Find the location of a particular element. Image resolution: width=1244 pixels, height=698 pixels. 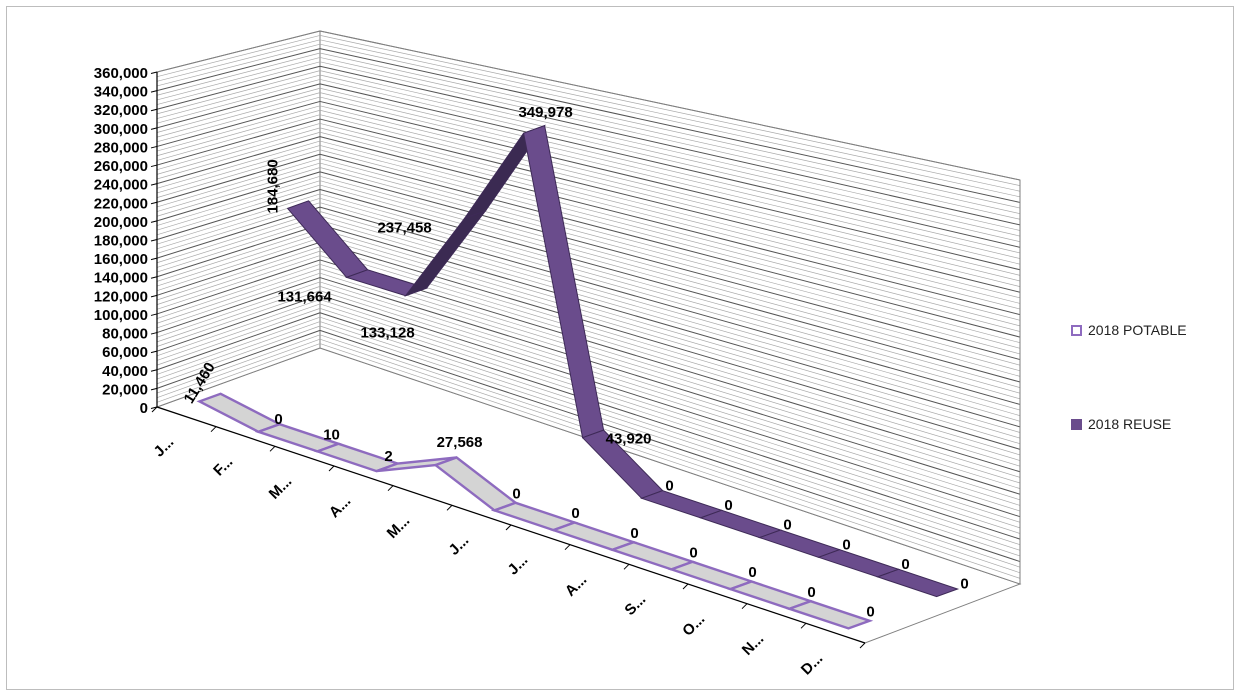

y-tick-label: 100,000 is located at coordinates (121, 315).